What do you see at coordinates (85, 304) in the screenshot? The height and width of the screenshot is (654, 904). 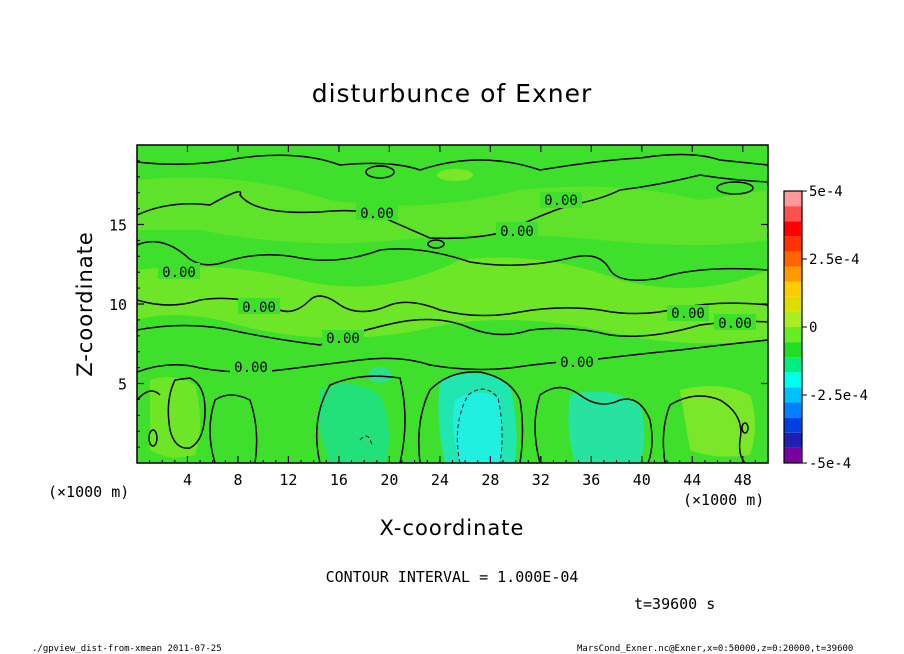 I see `y-axis-label: Z-coordinate` at bounding box center [85, 304].